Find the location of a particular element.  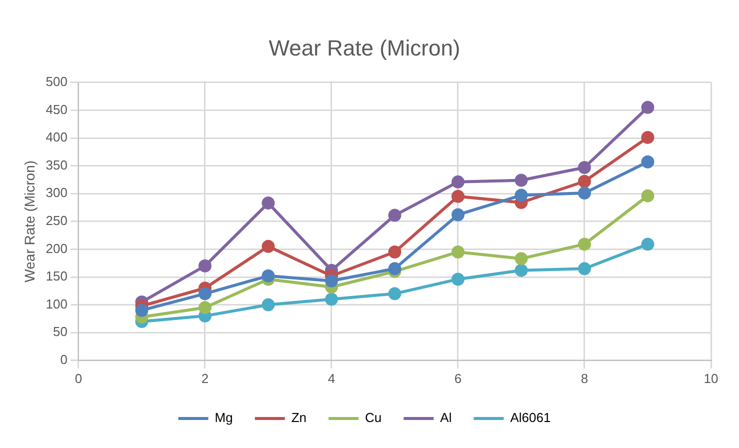

x-tick-label: 10 is located at coordinates (711, 378).